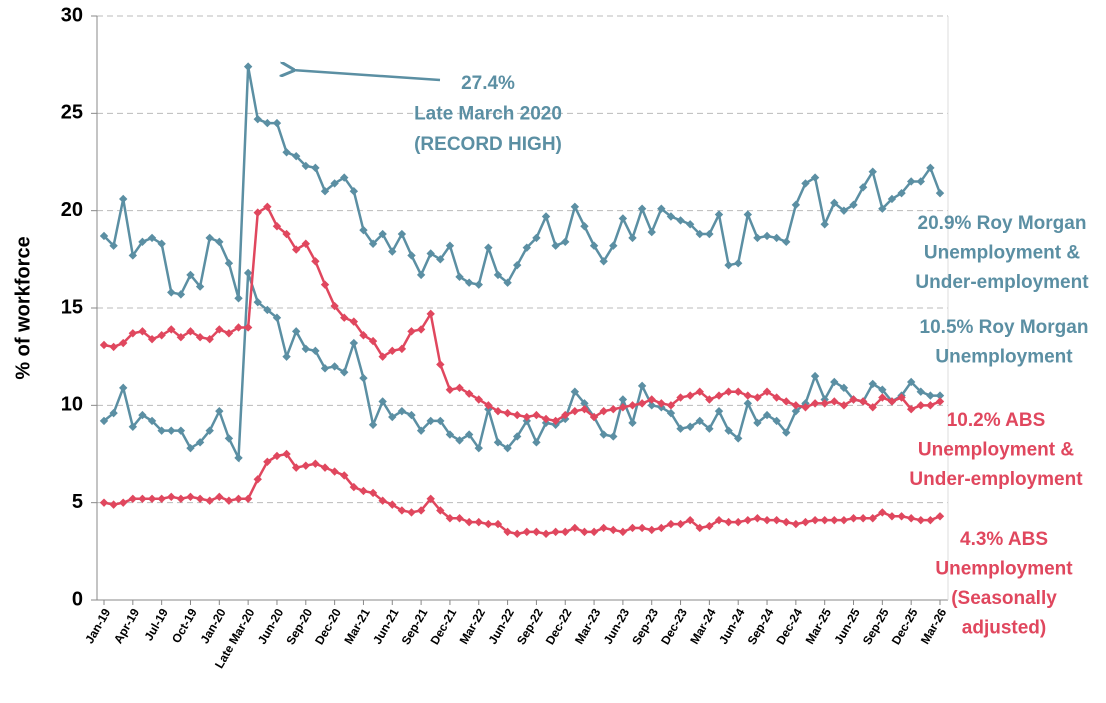  I want to click on series-label: Unemployment &, so click(996, 450).